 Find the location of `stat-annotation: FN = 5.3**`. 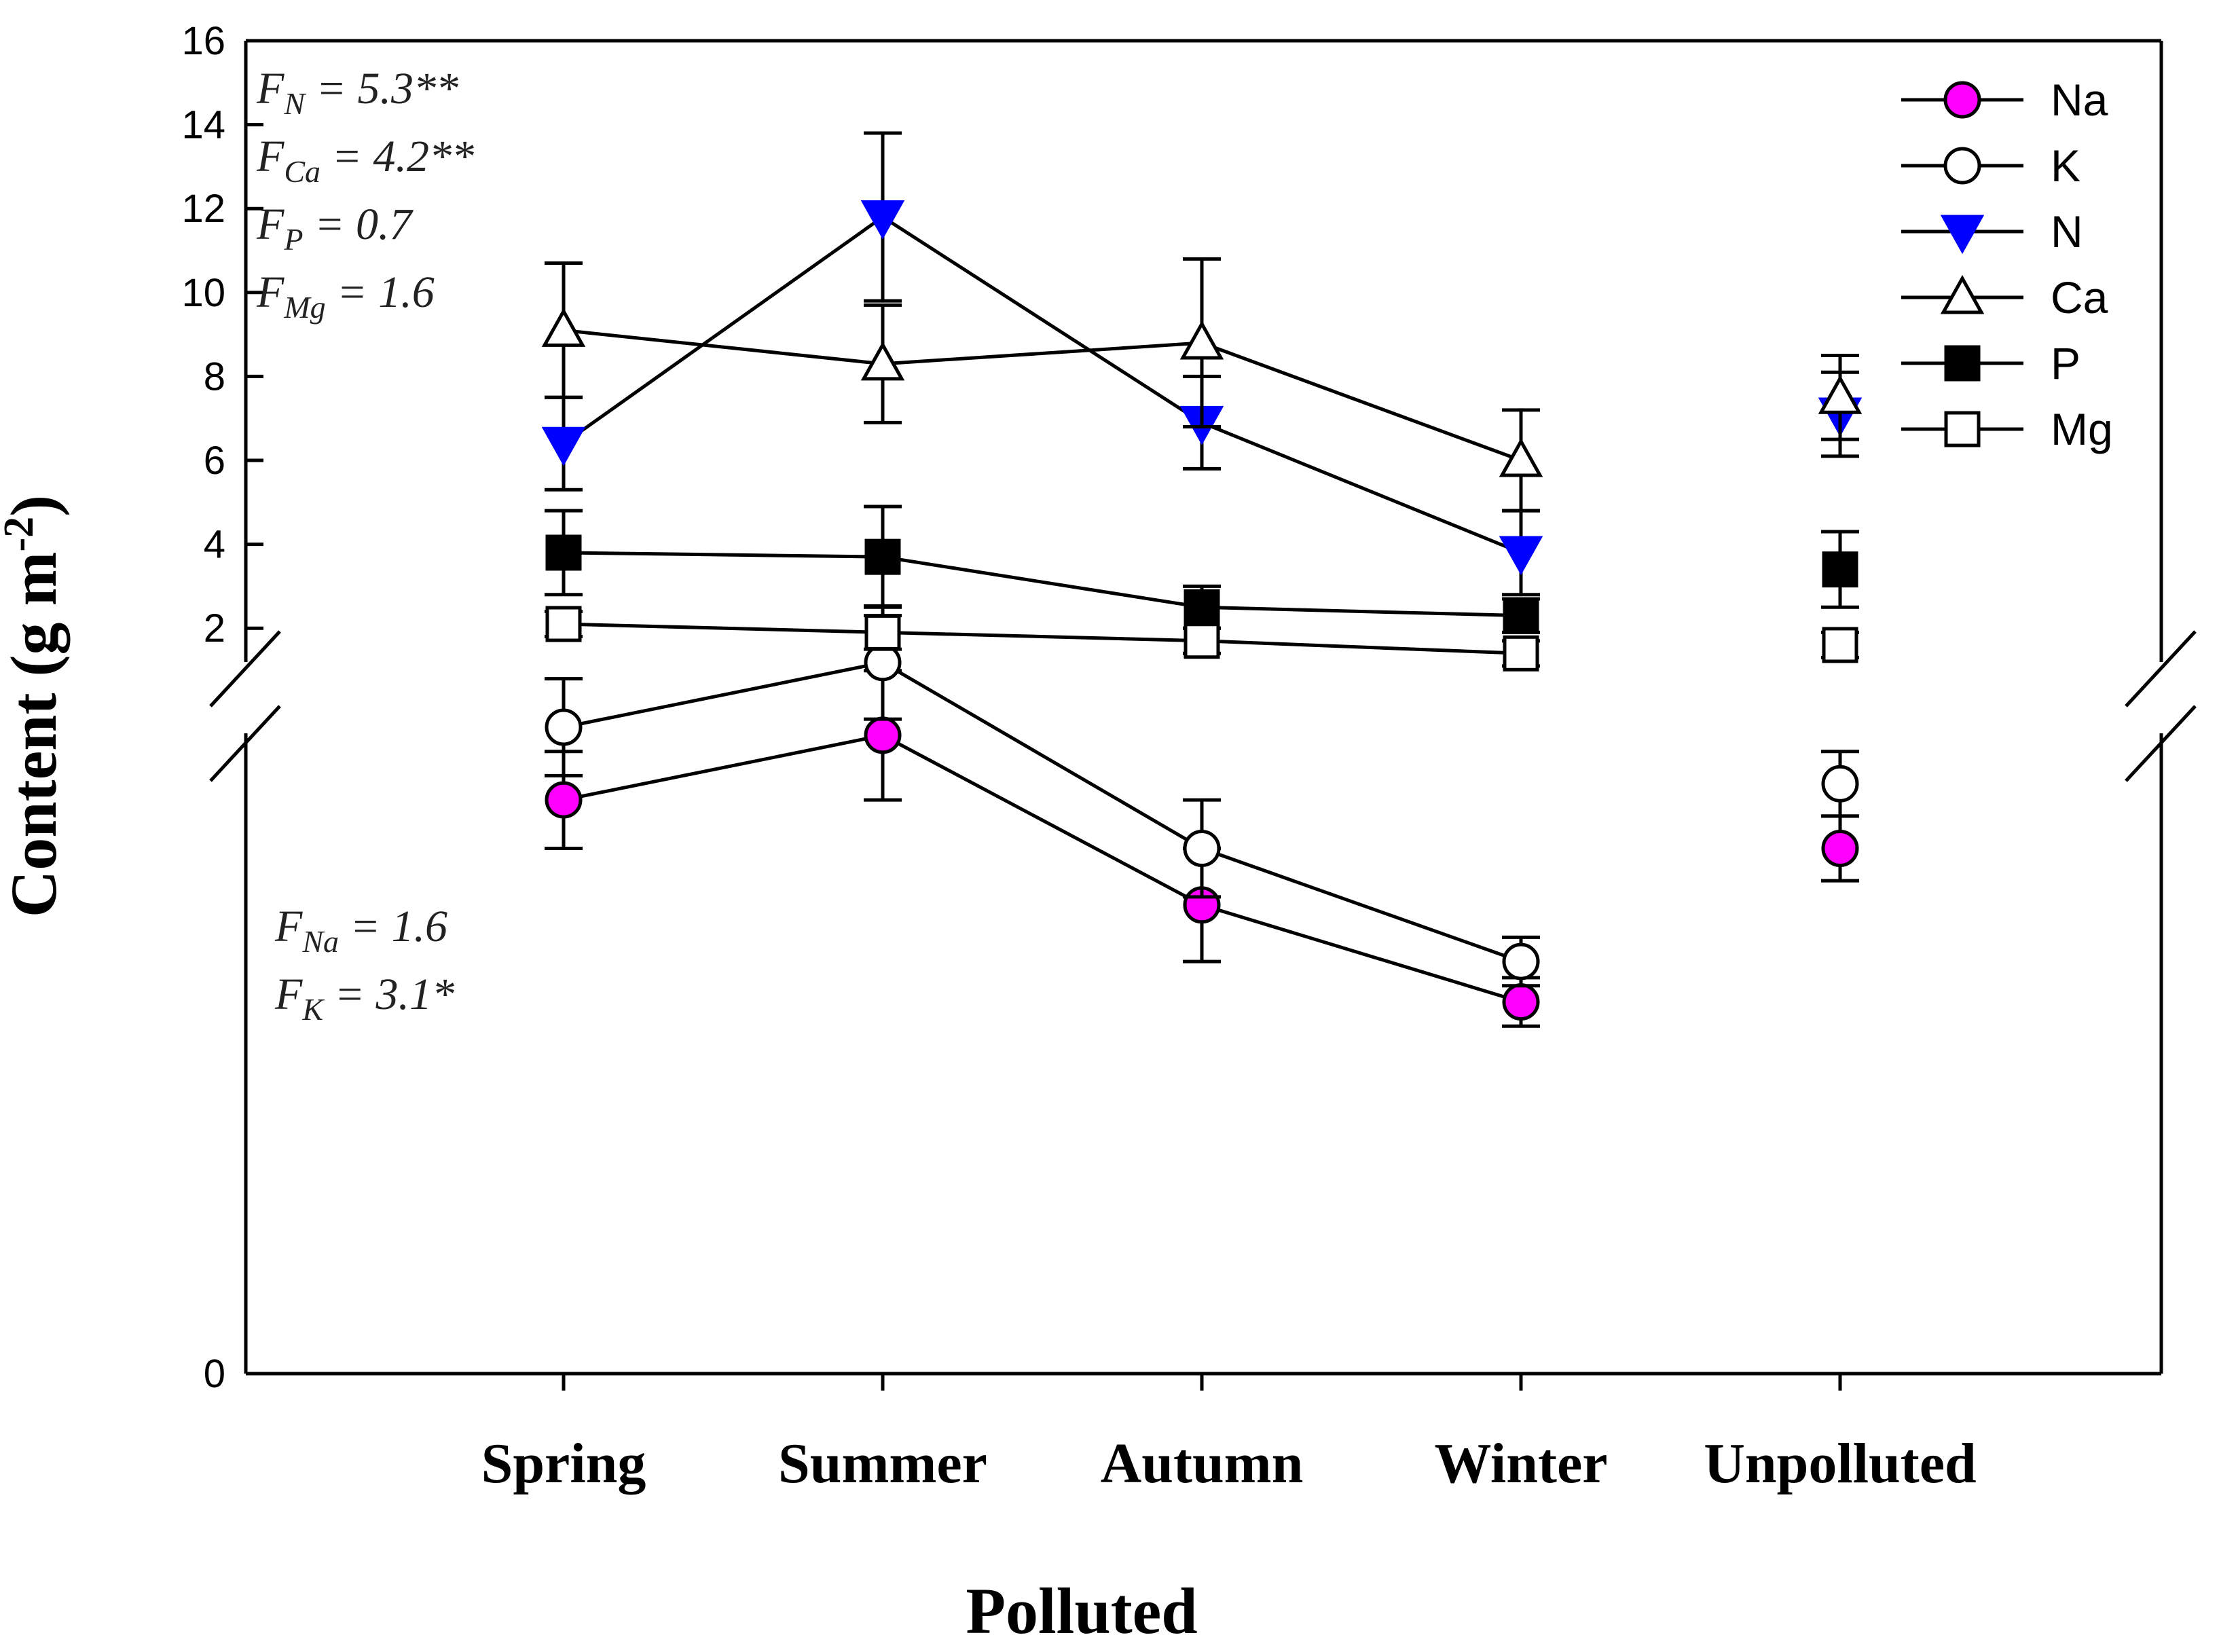

stat-annotation: FN = 5.3** is located at coordinates (357, 92).